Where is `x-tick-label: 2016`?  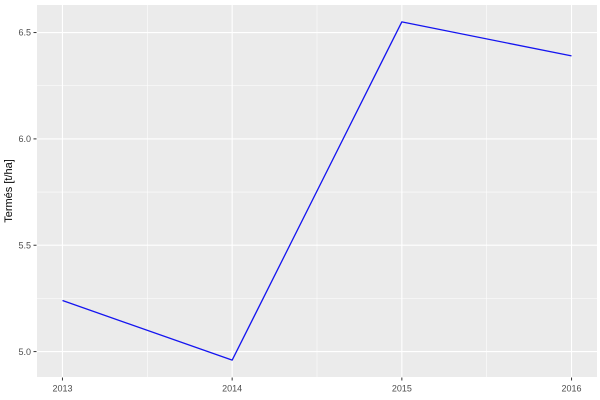
x-tick-label: 2016 is located at coordinates (572, 389).